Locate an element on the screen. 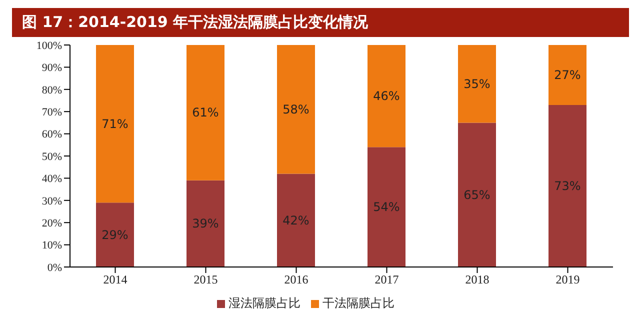  y-tick-label: 0% is located at coordinates (54, 268).